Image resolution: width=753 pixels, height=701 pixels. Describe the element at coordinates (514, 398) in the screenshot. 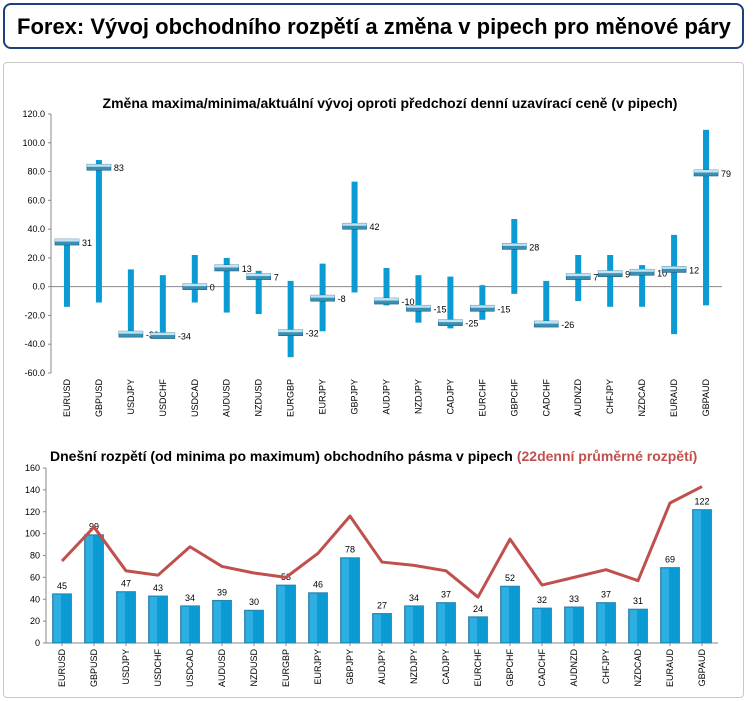

I see `chart1-category-label: GBPCHF` at that location.